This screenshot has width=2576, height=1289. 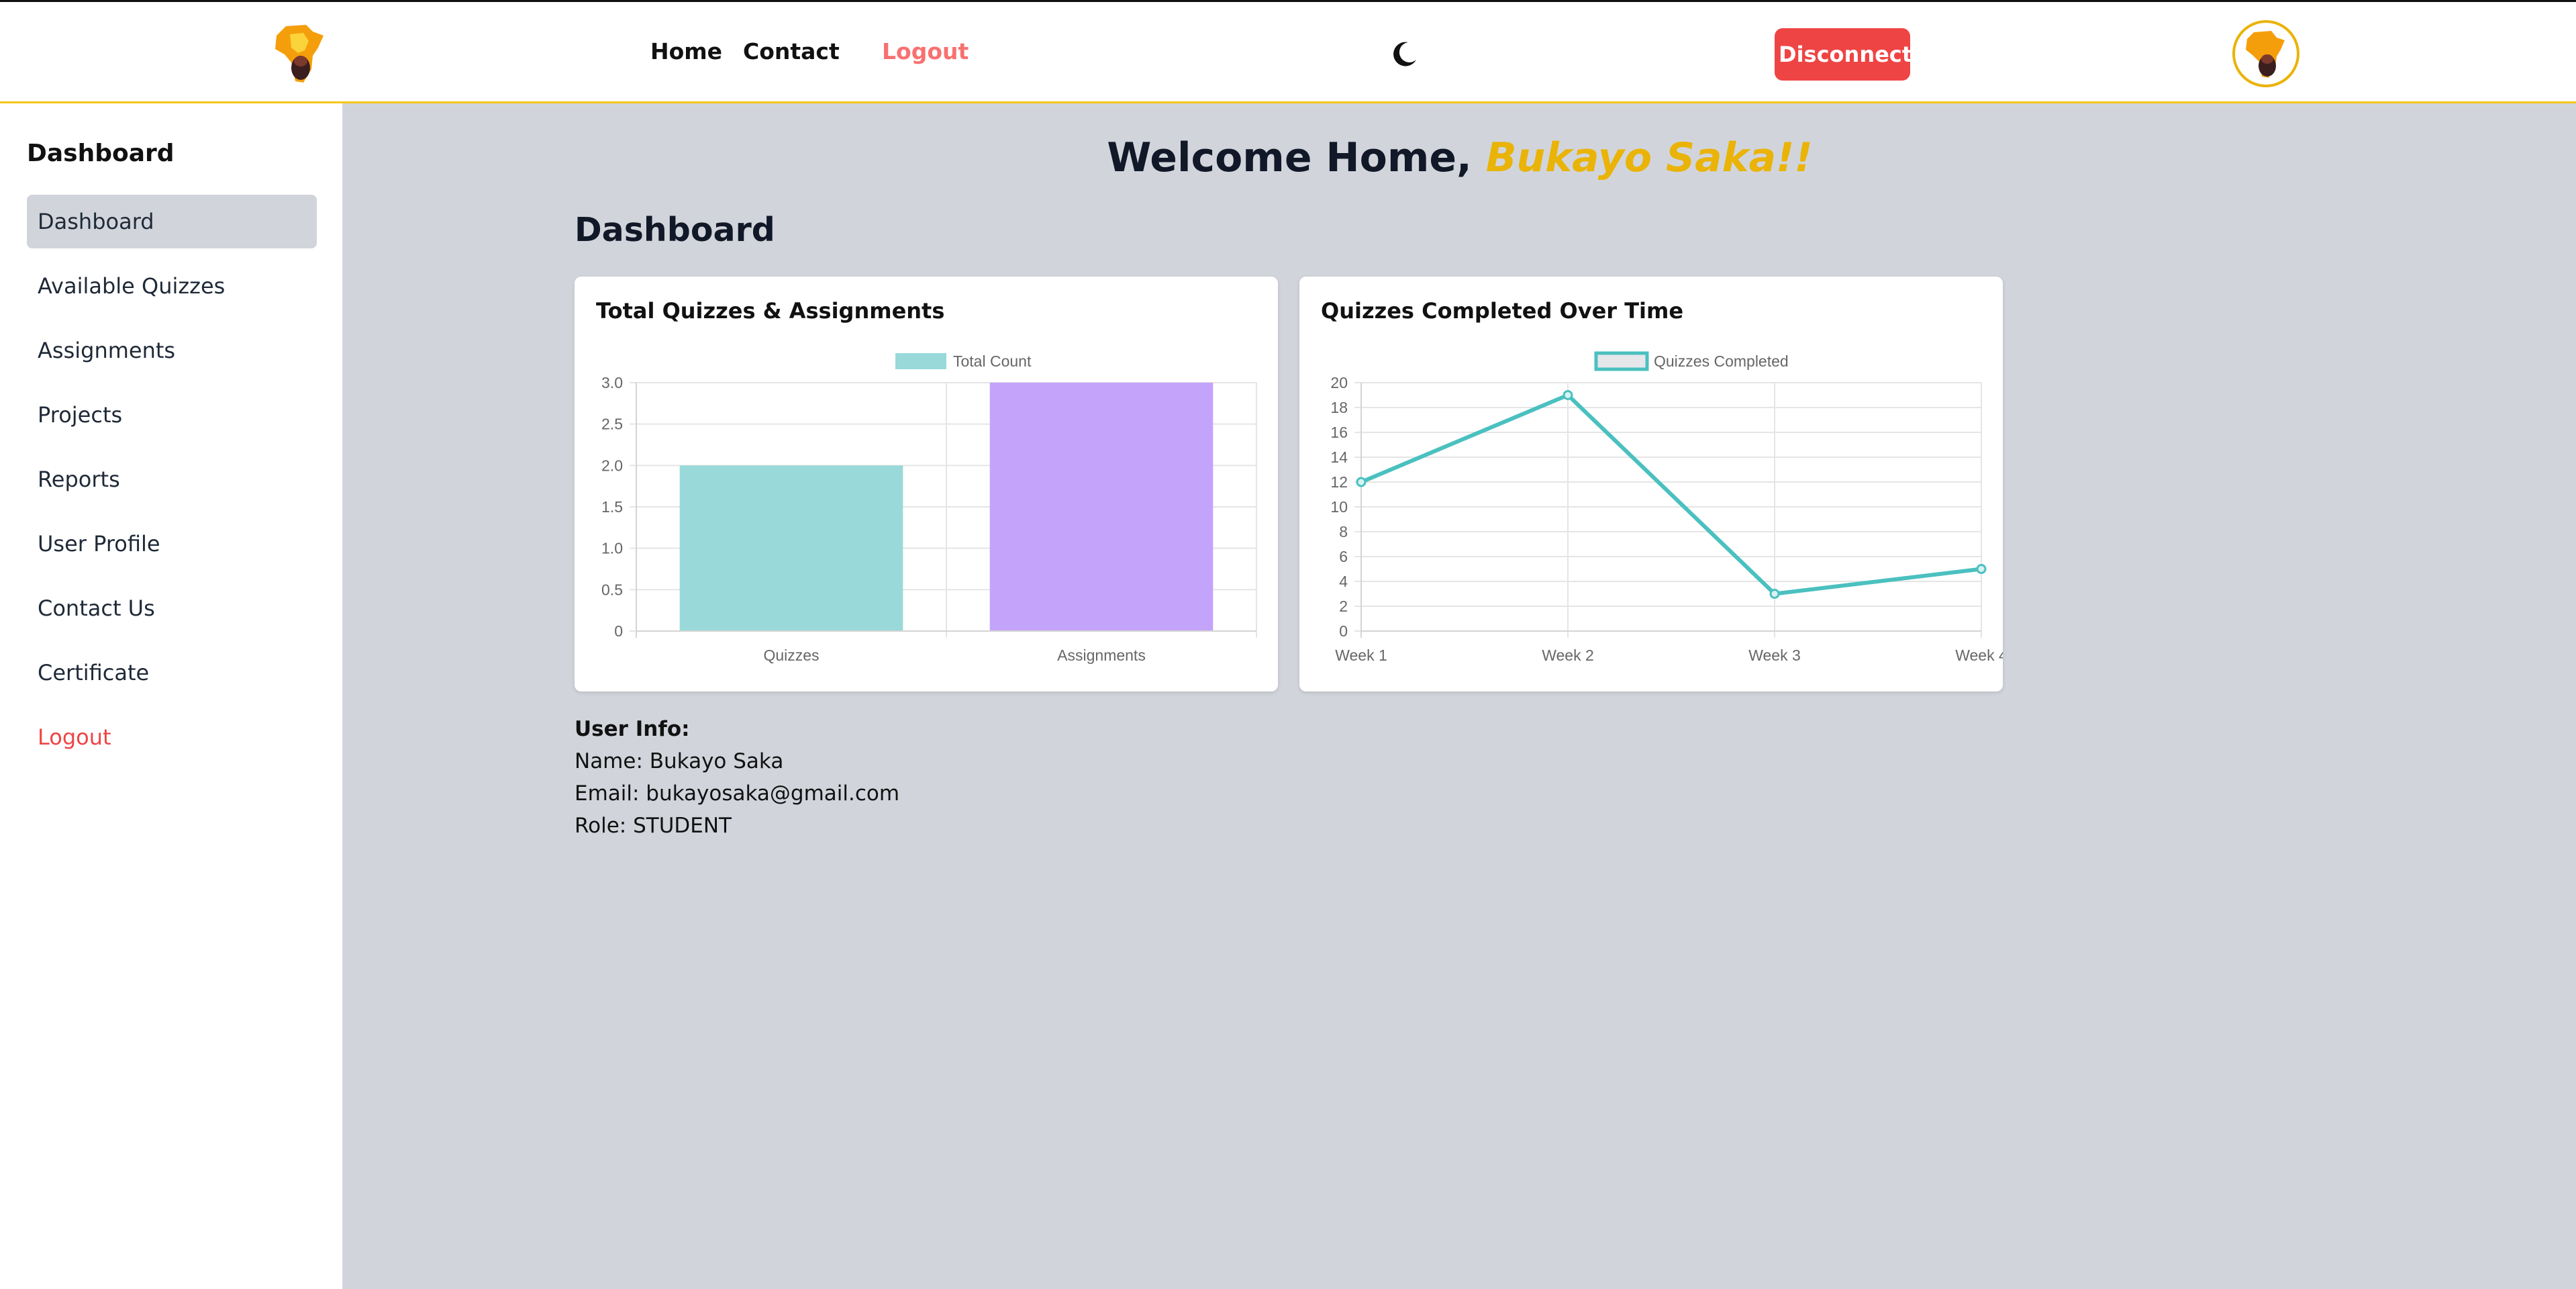 What do you see at coordinates (172, 221) in the screenshot?
I see `sidebar-item-dashboard: Dashboard` at bounding box center [172, 221].